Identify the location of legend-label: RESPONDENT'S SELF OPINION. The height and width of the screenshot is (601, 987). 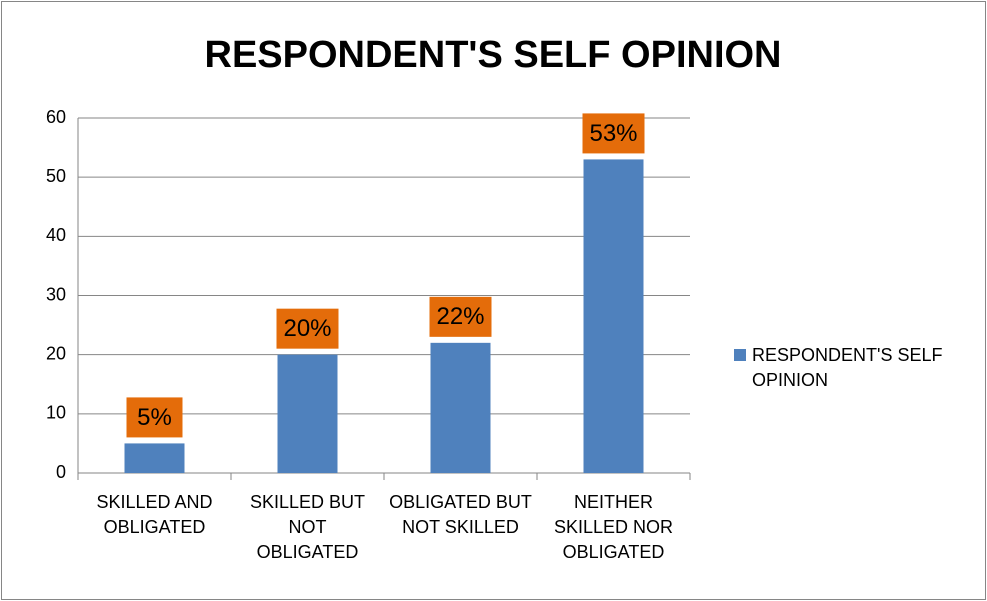
(847, 367).